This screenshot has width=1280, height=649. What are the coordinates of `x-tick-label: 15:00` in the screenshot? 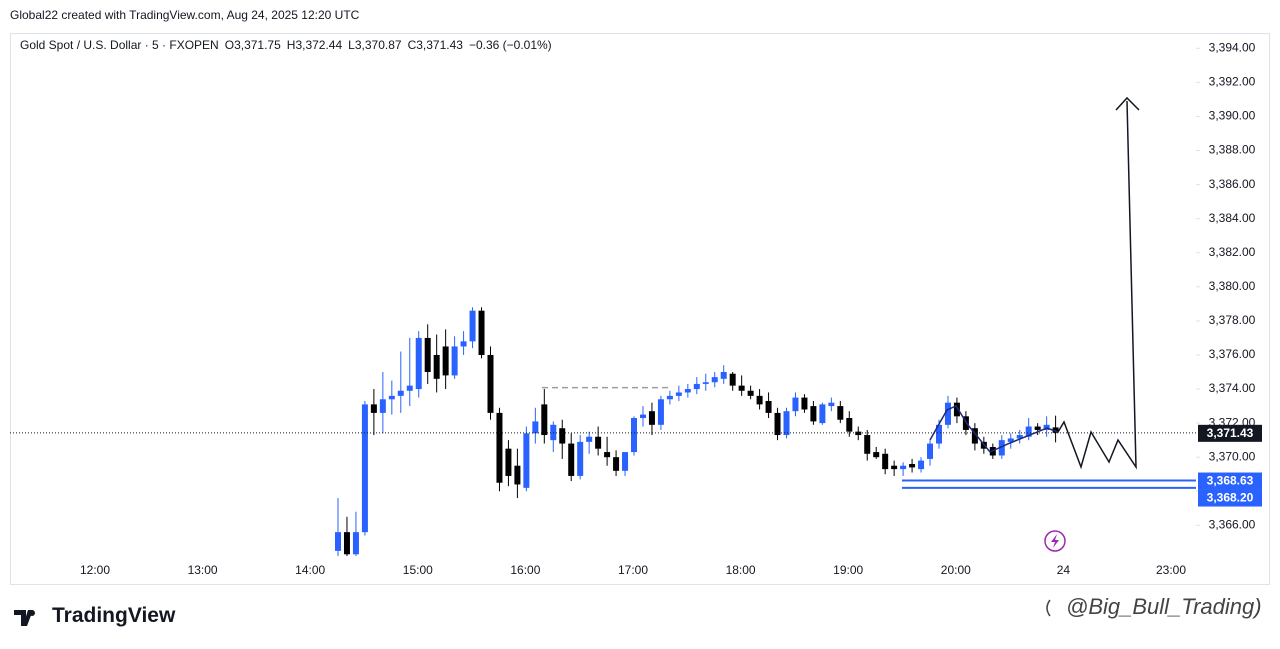 It's located at (418, 570).